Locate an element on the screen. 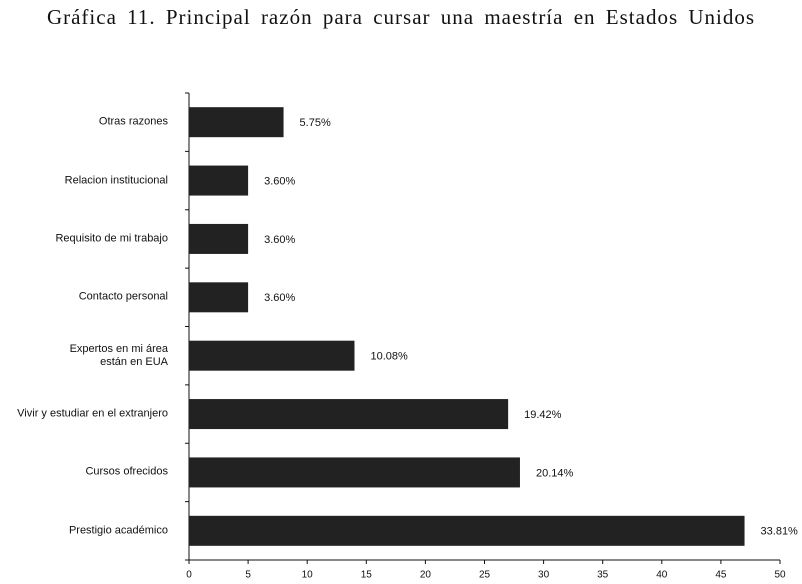 This screenshot has height=584, width=802. x-tick-label: 15 is located at coordinates (367, 575).